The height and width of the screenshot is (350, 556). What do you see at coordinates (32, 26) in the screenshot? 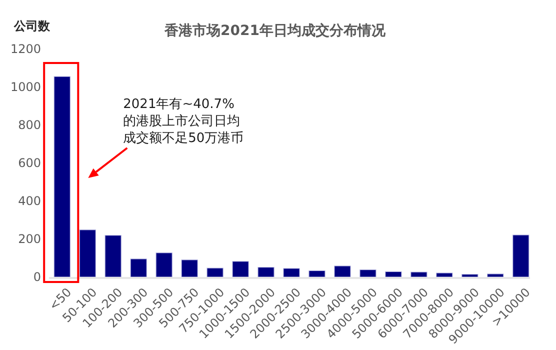
I see `y-axis-title: 公司数` at bounding box center [32, 26].